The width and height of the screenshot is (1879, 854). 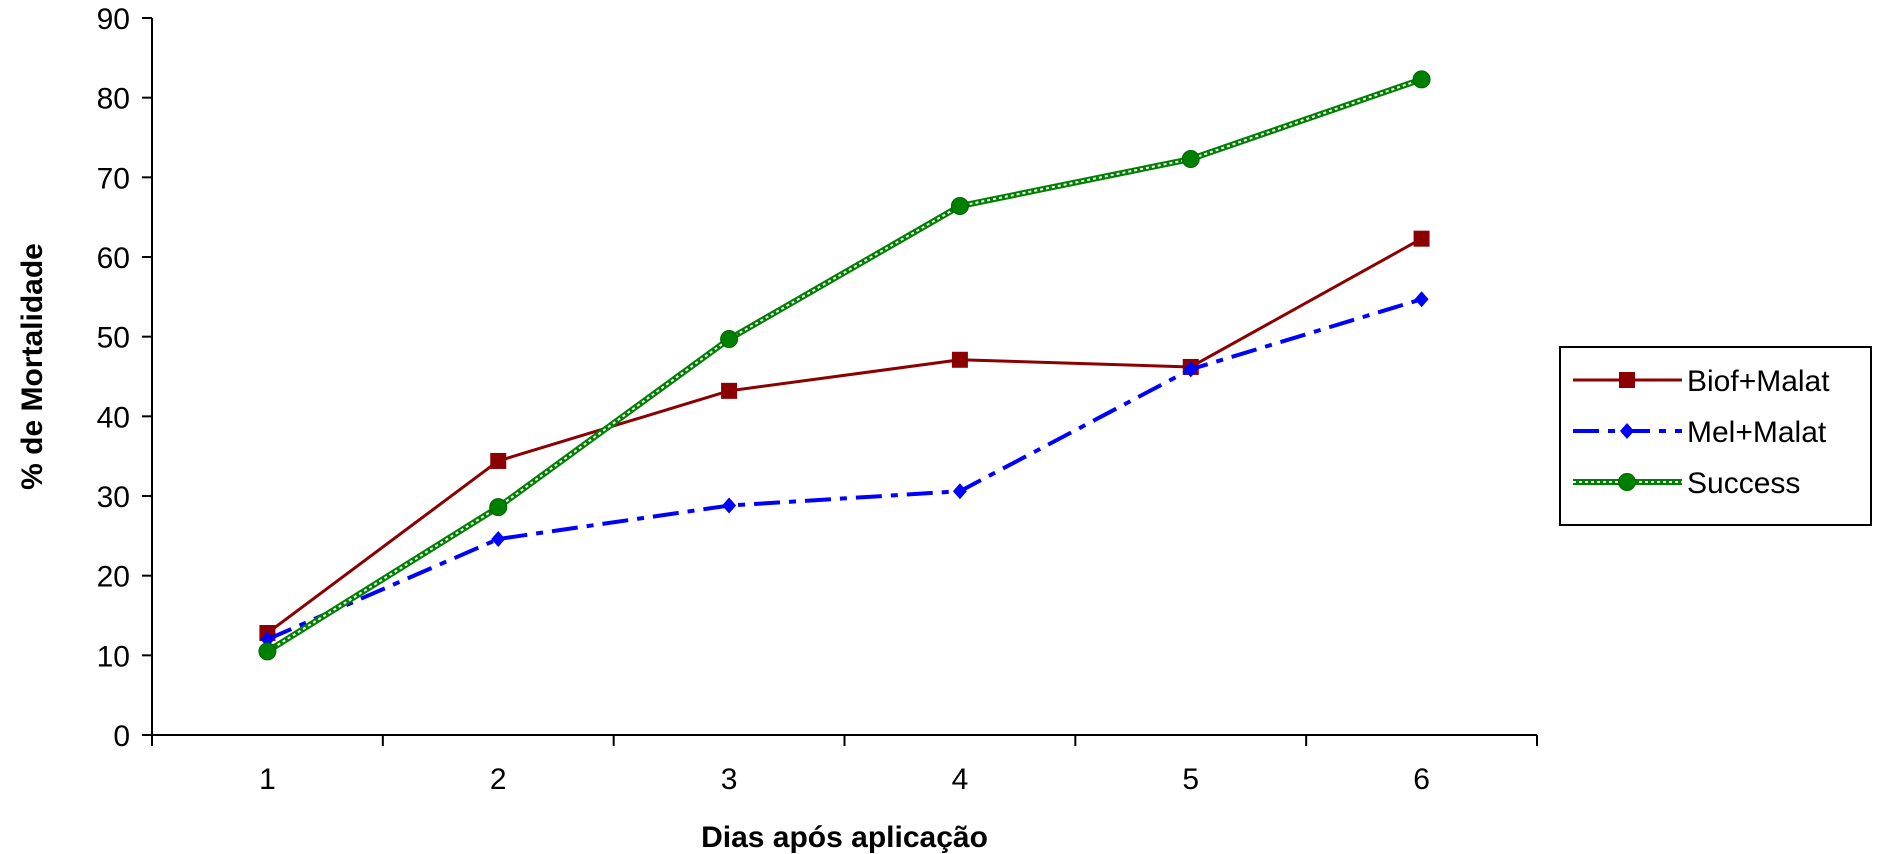 What do you see at coordinates (729, 779) in the screenshot?
I see `x-tick-label: 3` at bounding box center [729, 779].